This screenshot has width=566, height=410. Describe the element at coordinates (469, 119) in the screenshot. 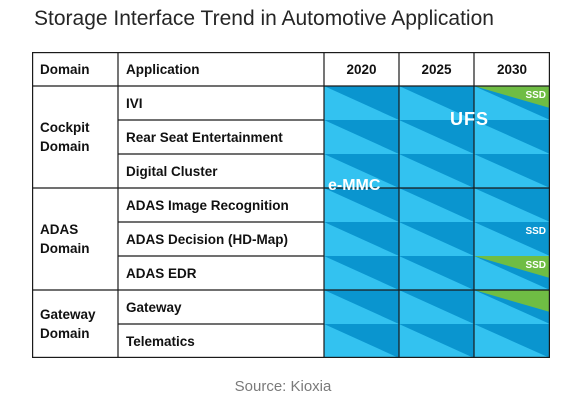

I see `ufs-label: UFS` at that location.